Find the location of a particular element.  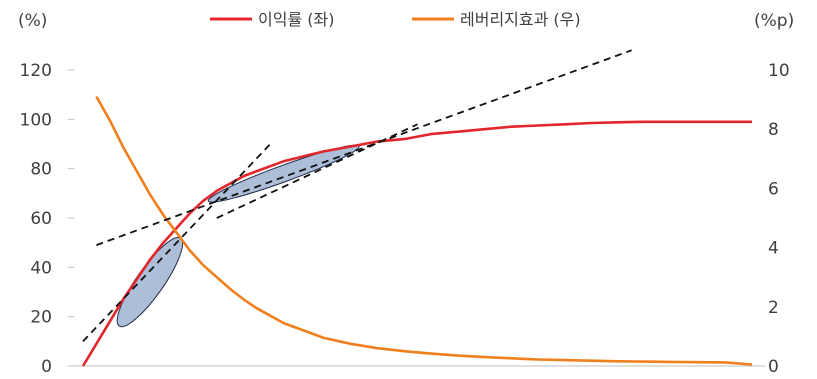

y-right-tick-label: 6 is located at coordinates (773, 189).